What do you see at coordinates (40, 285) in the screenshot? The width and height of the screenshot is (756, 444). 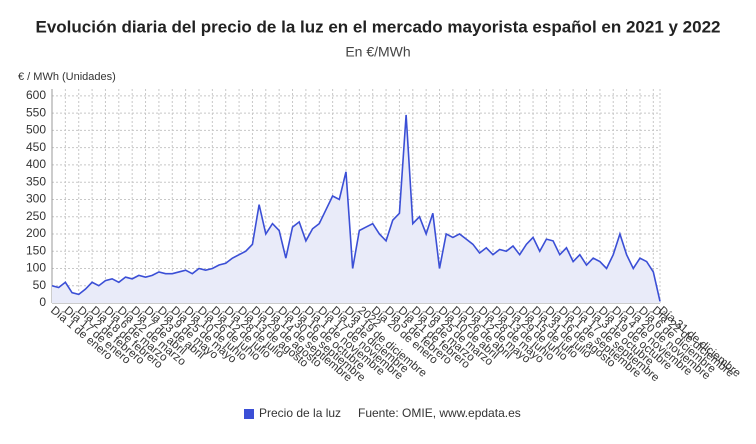 I see `y-tick-label: 50` at bounding box center [40, 285].